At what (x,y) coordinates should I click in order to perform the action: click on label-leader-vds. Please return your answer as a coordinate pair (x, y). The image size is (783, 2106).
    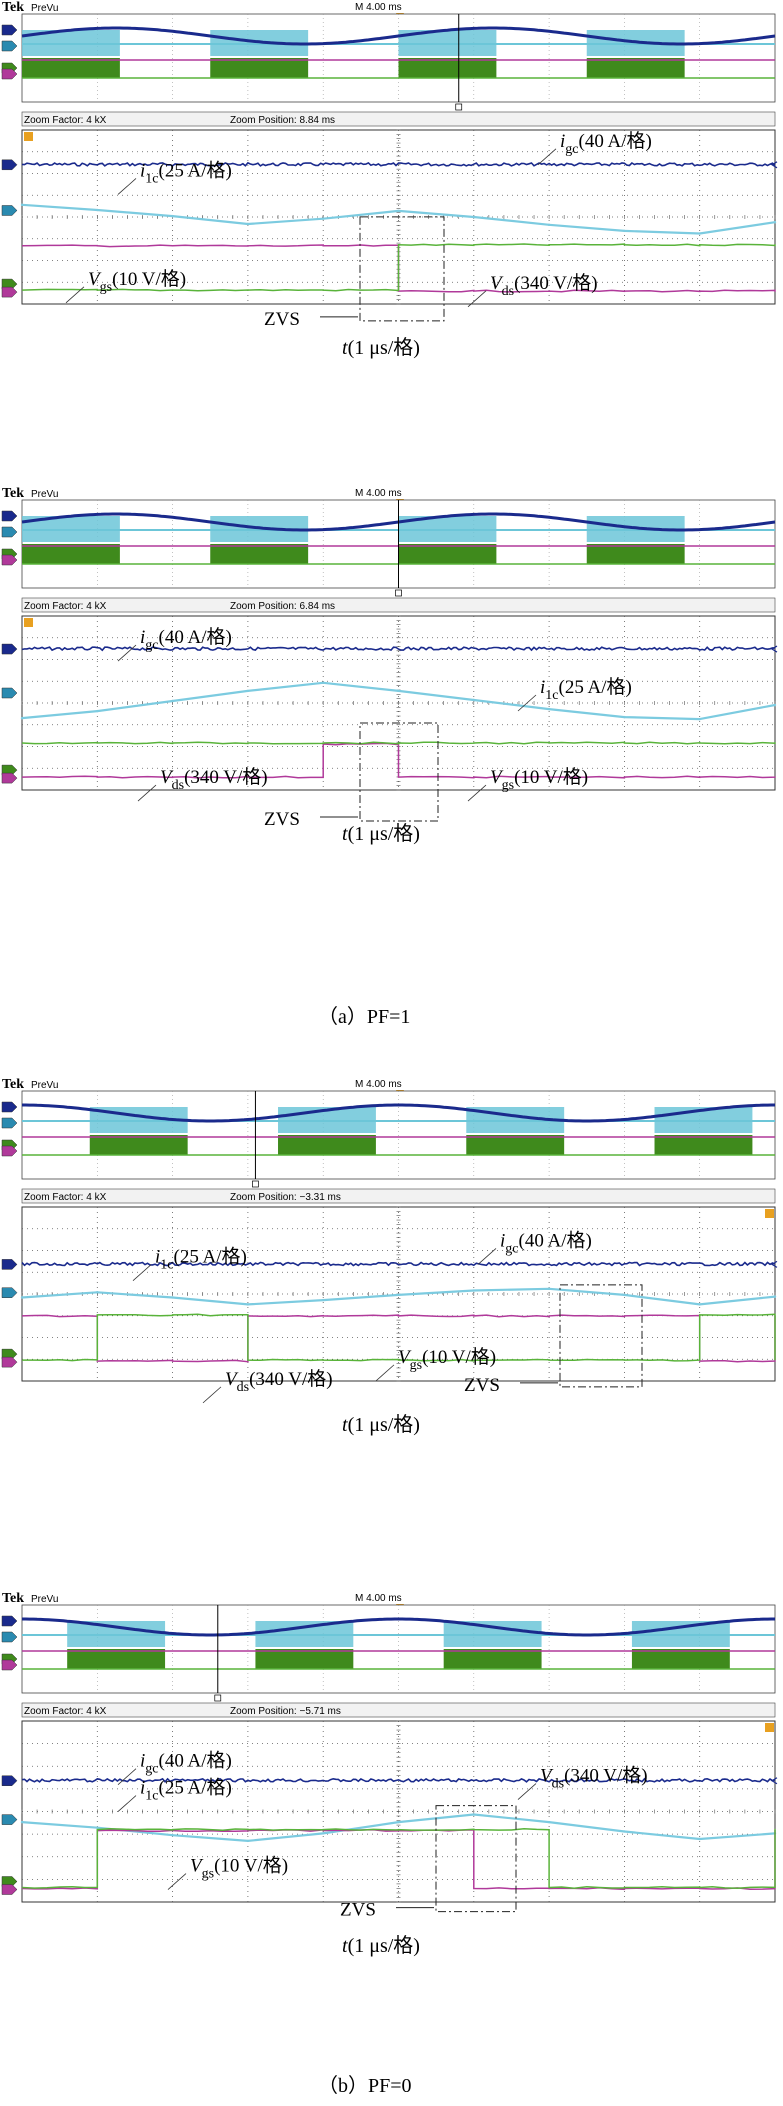
    Looking at the image, I should click on (212, 1395).